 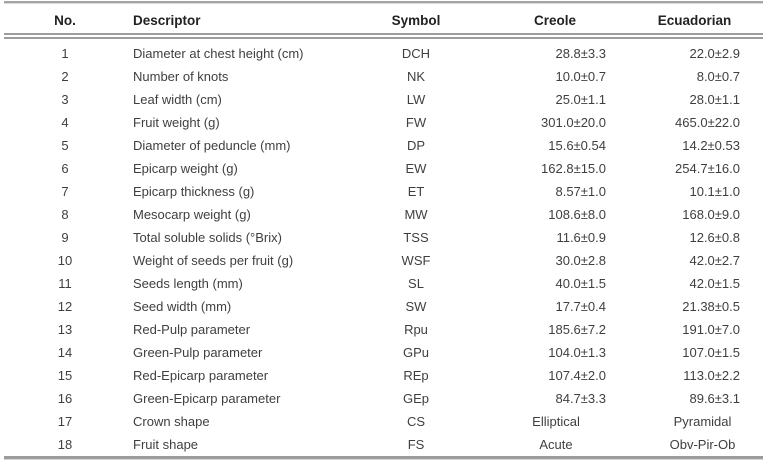 I want to click on cell-symbol: FW, so click(x=416, y=122).